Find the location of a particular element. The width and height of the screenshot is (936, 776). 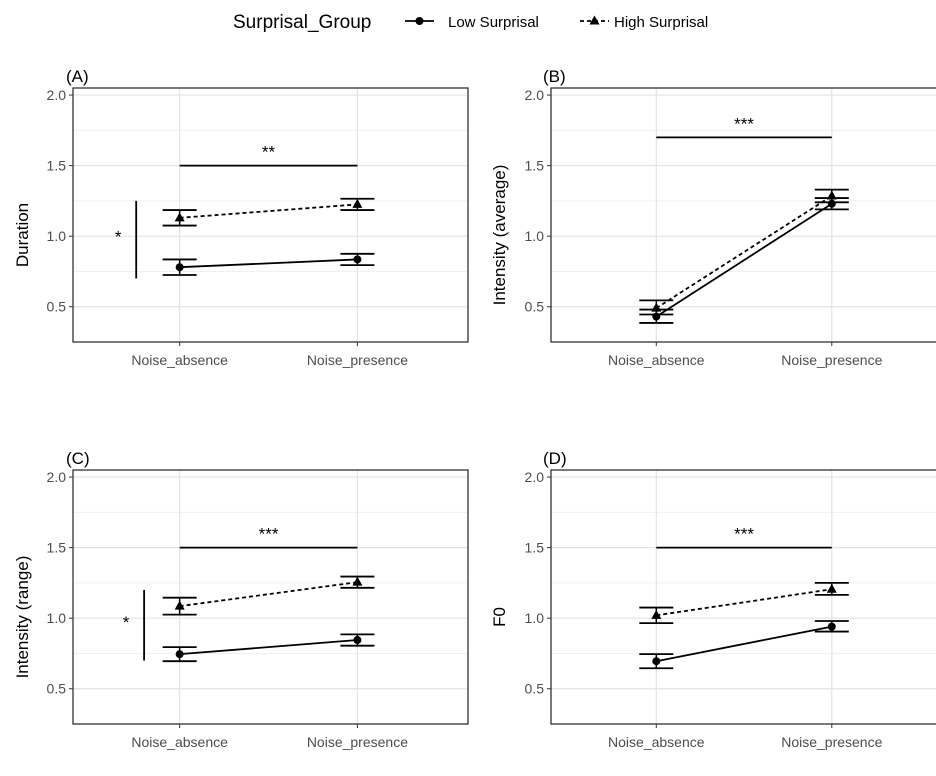

panel-a-ytick-label: 2.0 is located at coordinates (57, 95).